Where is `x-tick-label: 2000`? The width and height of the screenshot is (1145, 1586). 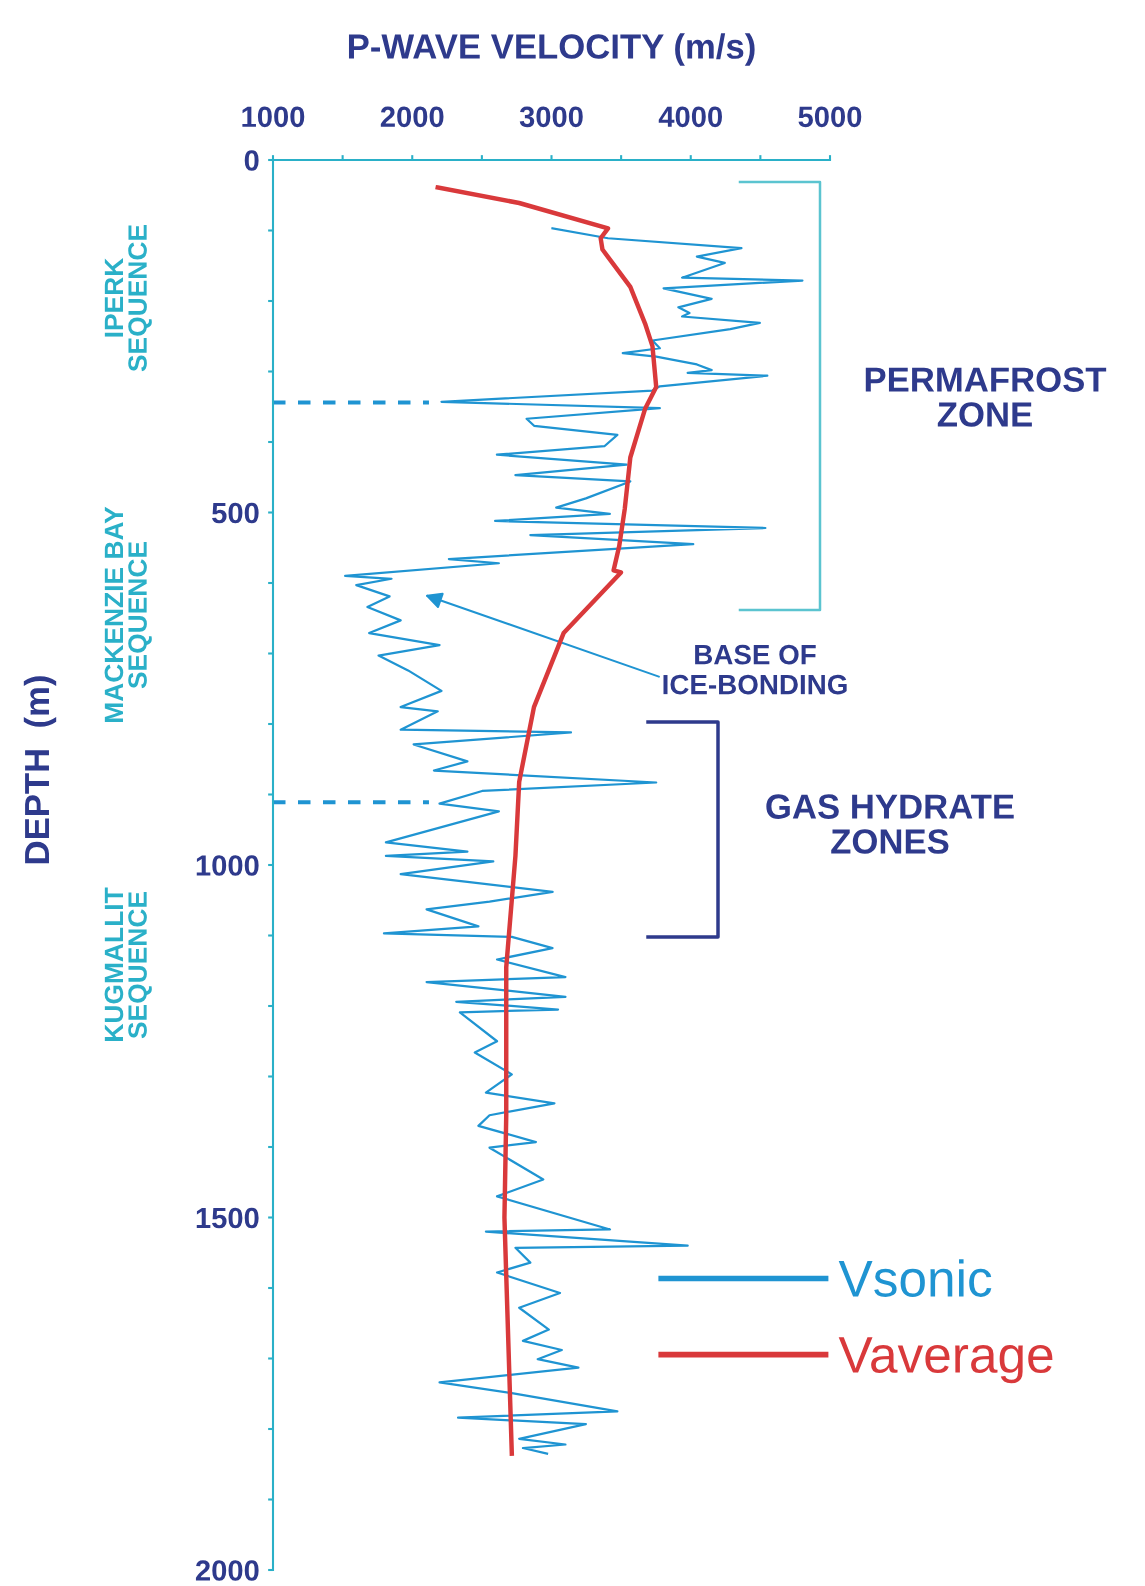
x-tick-label: 2000 is located at coordinates (412, 117).